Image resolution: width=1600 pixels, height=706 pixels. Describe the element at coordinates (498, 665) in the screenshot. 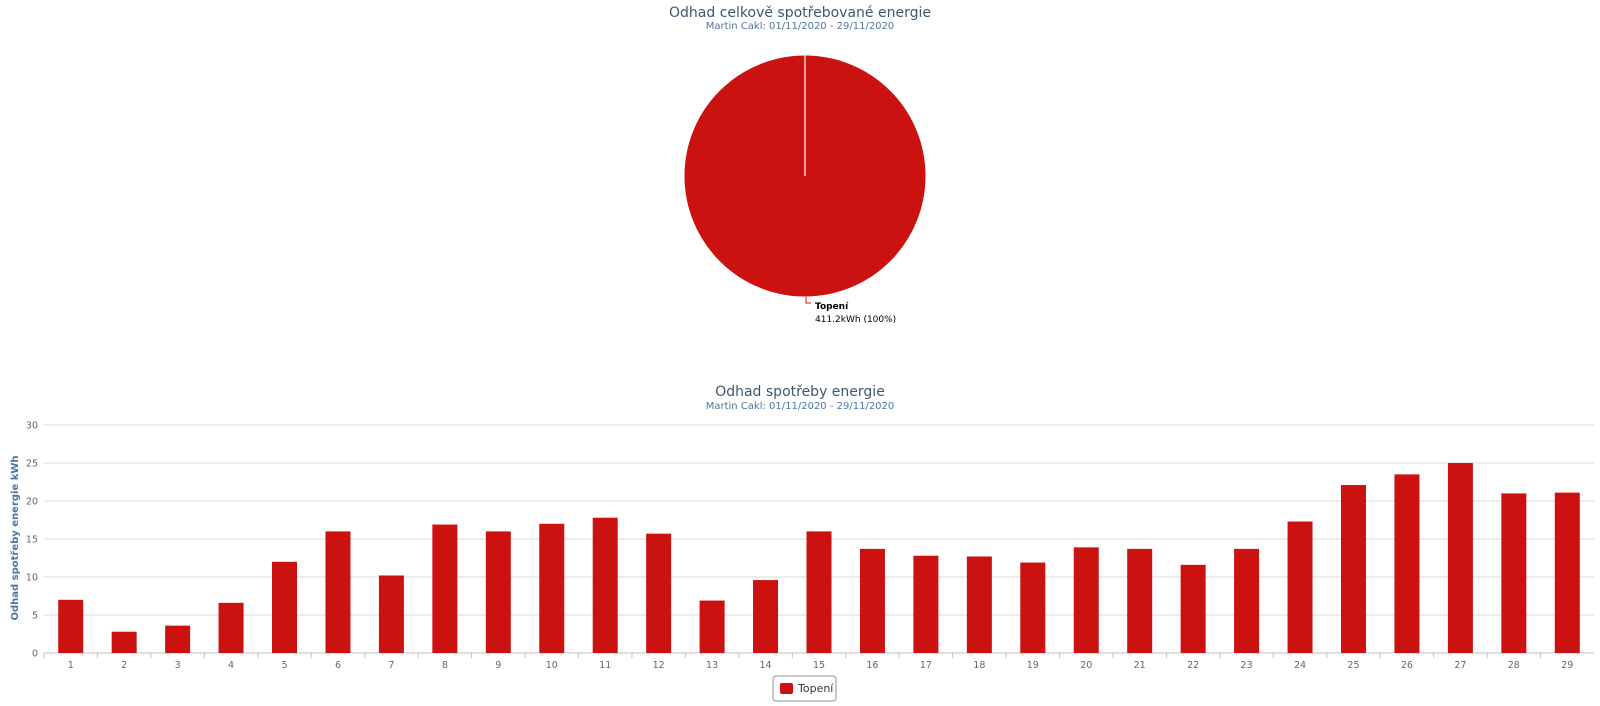

I see `x-tick-label: 9` at that location.